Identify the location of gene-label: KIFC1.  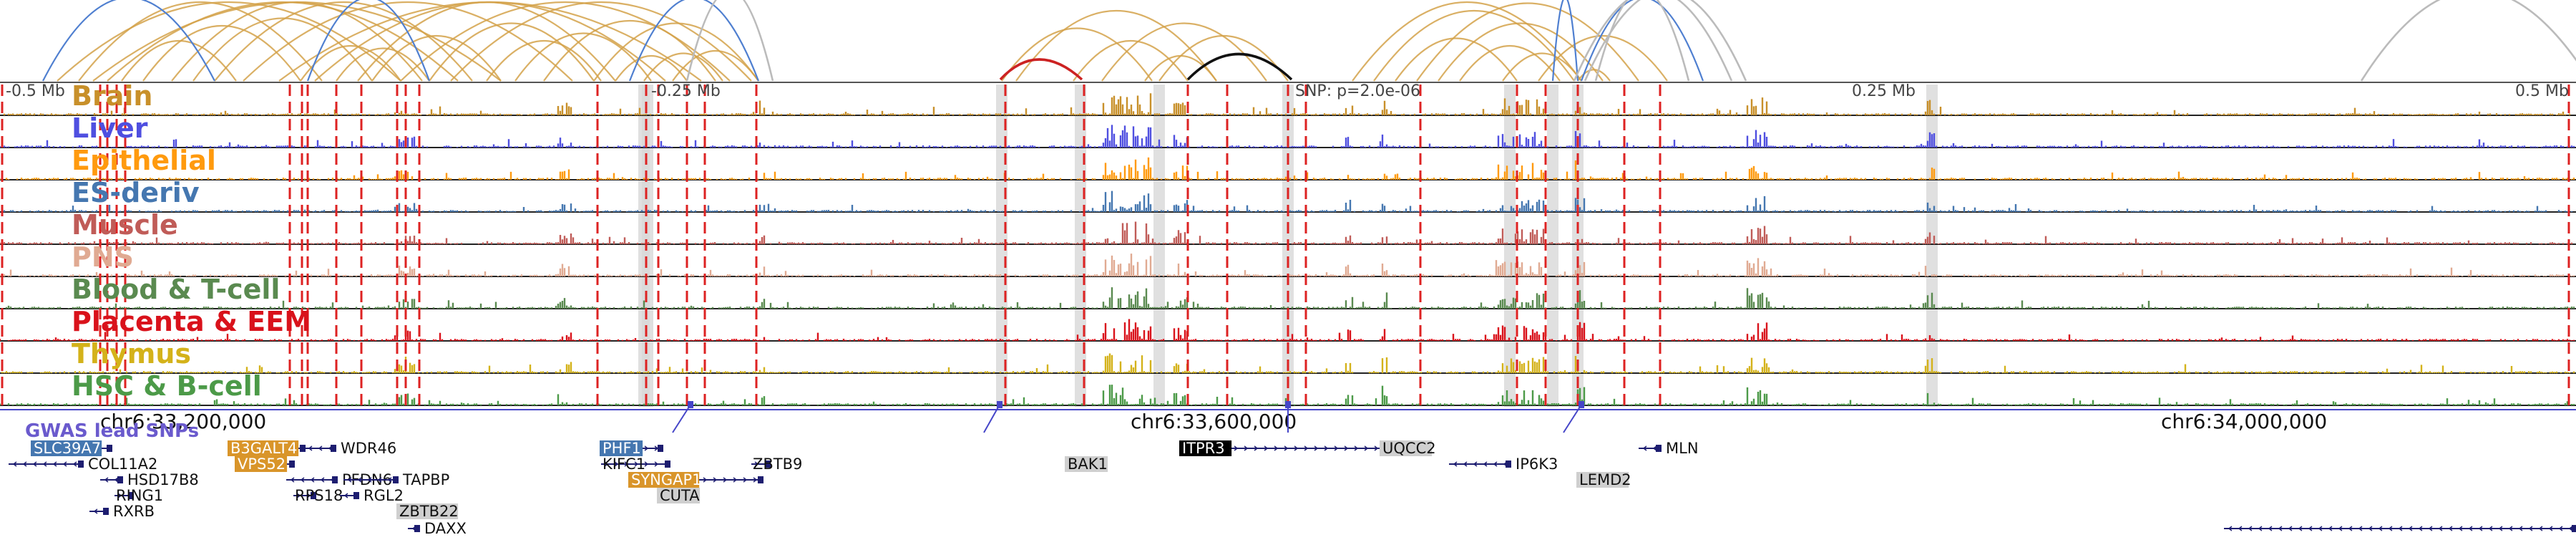
(623, 464).